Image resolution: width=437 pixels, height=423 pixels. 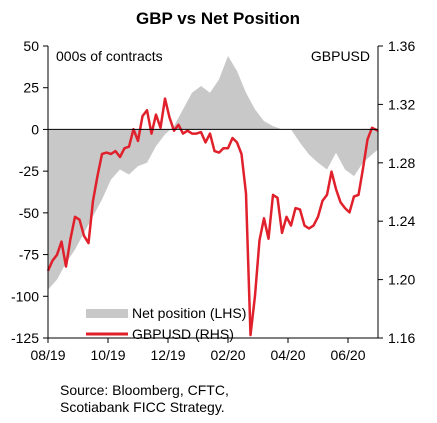 What do you see at coordinates (142, 407) in the screenshot?
I see `source-line-2: Scotiabank FICC Strategy.` at bounding box center [142, 407].